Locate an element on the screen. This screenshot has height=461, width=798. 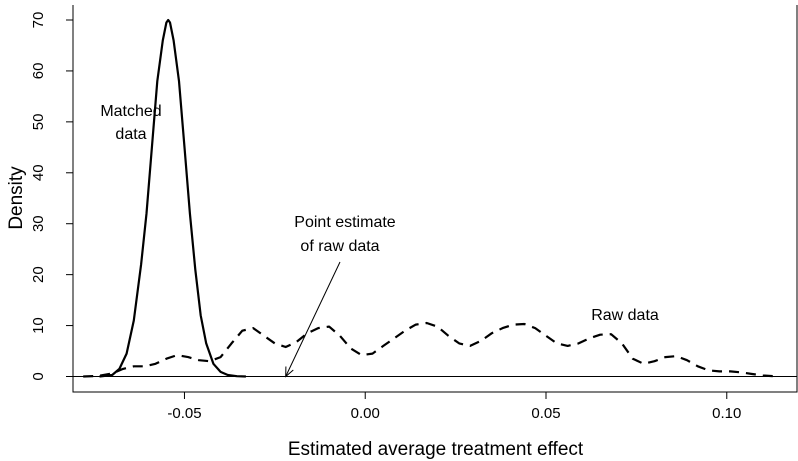
x-tick-label: 0.00 is located at coordinates (365, 413).